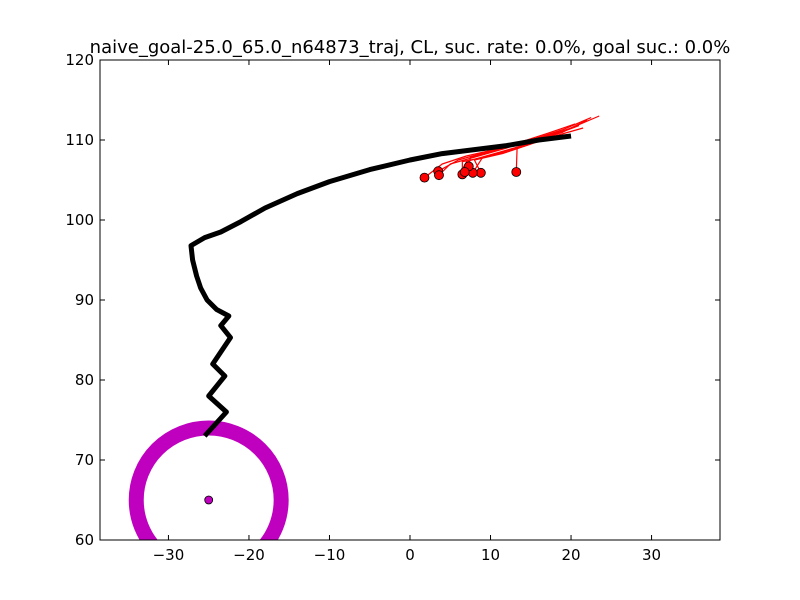  Describe the element at coordinates (410, 555) in the screenshot. I see `x-tick-label: 0` at that location.